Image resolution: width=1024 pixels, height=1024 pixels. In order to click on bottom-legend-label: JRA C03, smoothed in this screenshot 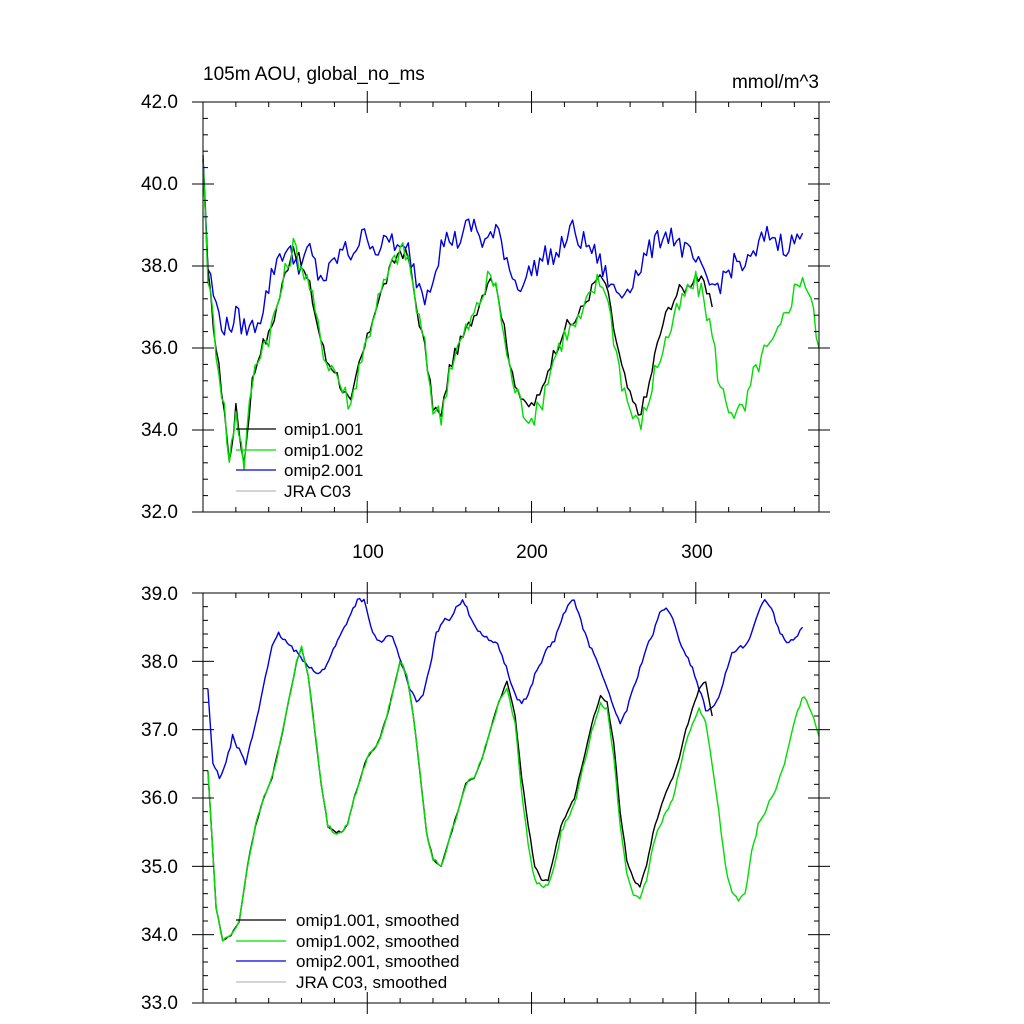, I will do `click(371, 982)`.